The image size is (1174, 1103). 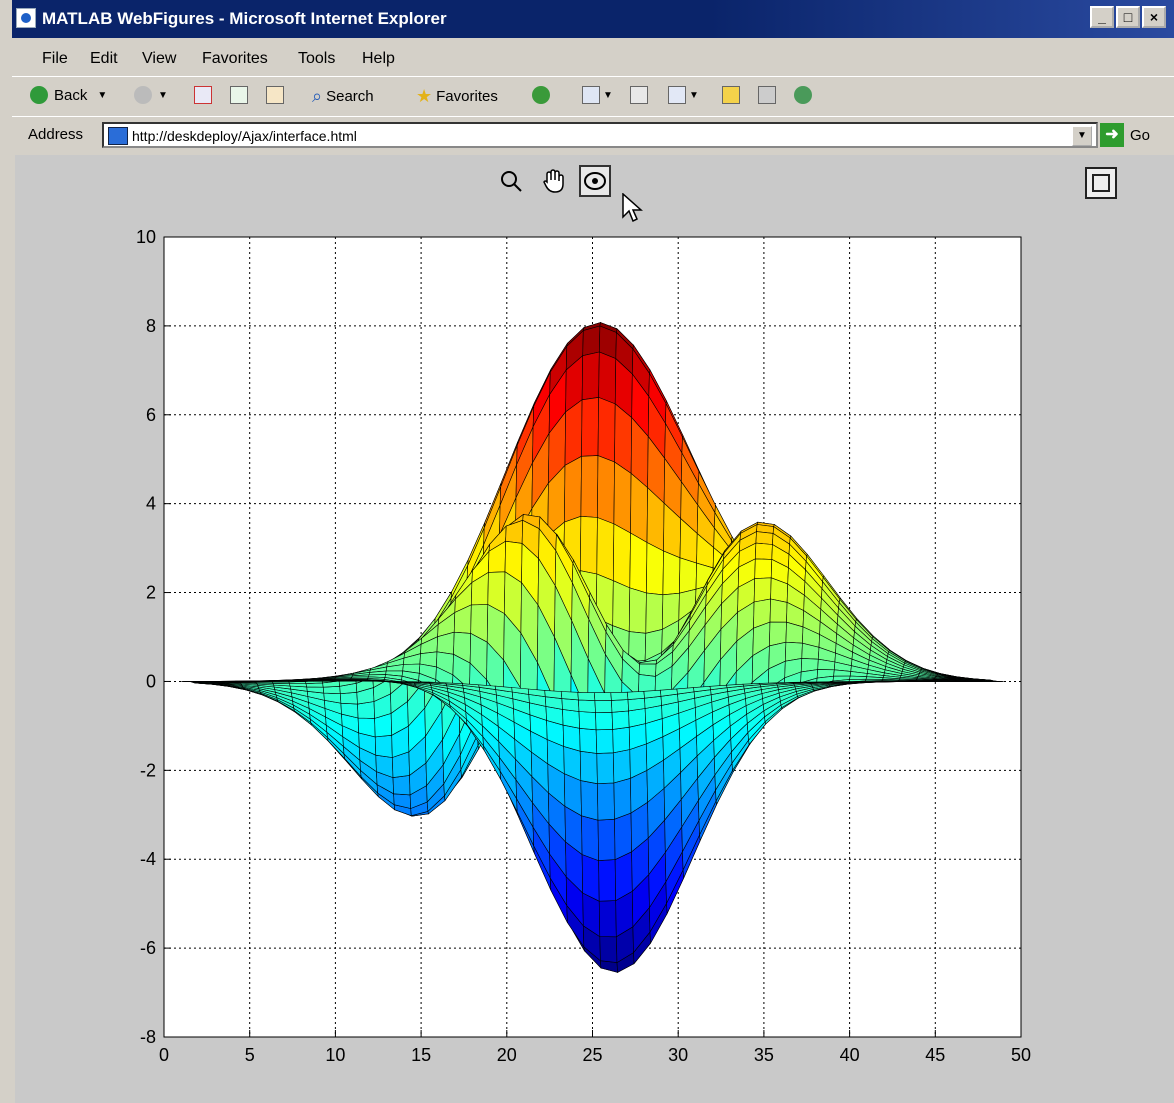 I want to click on rotate-tool-button, so click(x=595, y=181).